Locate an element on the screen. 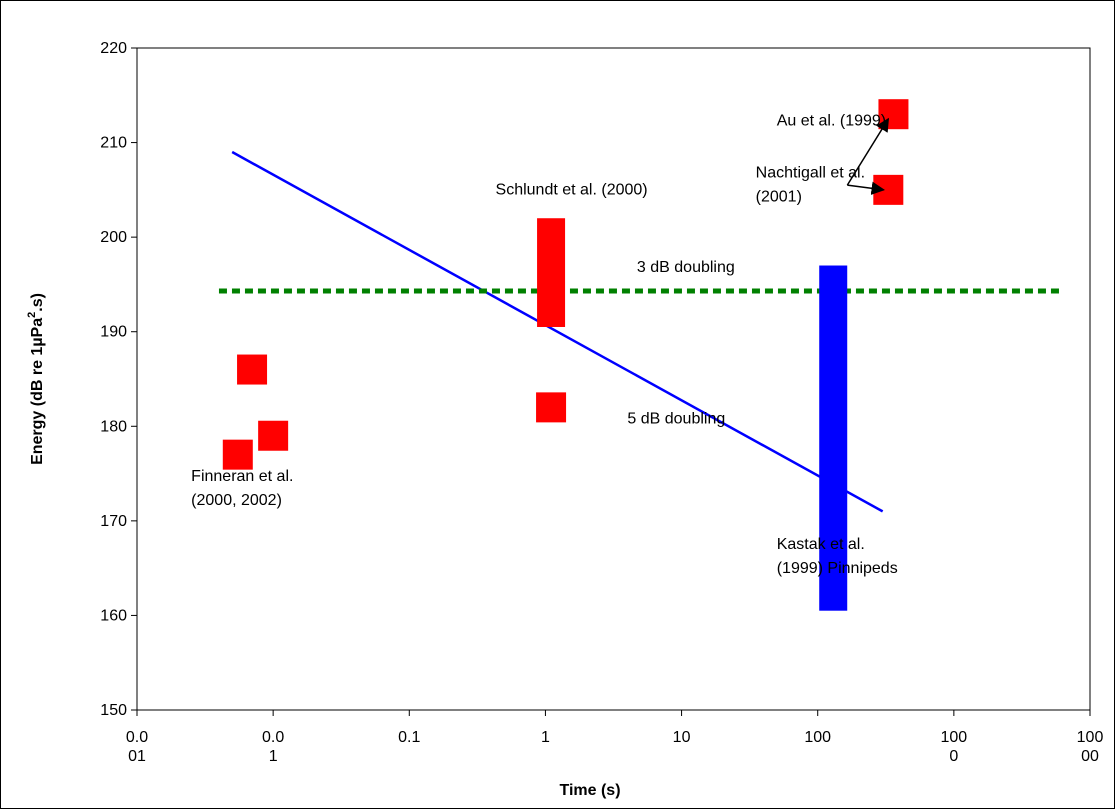 The width and height of the screenshot is (1115, 809). annotation-label: (2001) is located at coordinates (779, 197).